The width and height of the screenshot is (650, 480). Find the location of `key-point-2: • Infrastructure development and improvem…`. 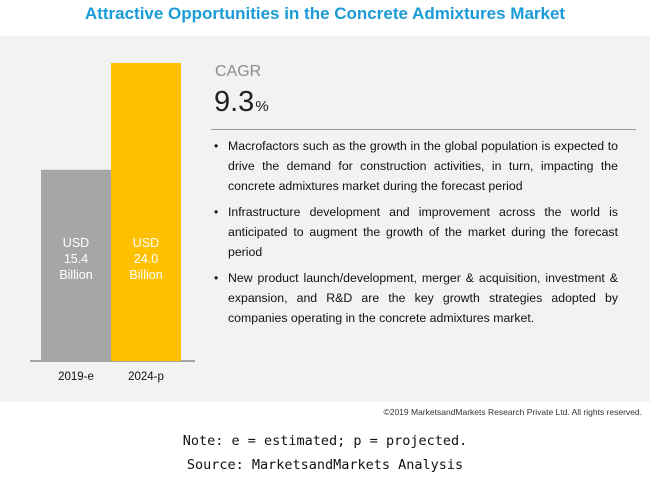

key-point-2: • Infrastructure development and improvem… is located at coordinates (416, 232).